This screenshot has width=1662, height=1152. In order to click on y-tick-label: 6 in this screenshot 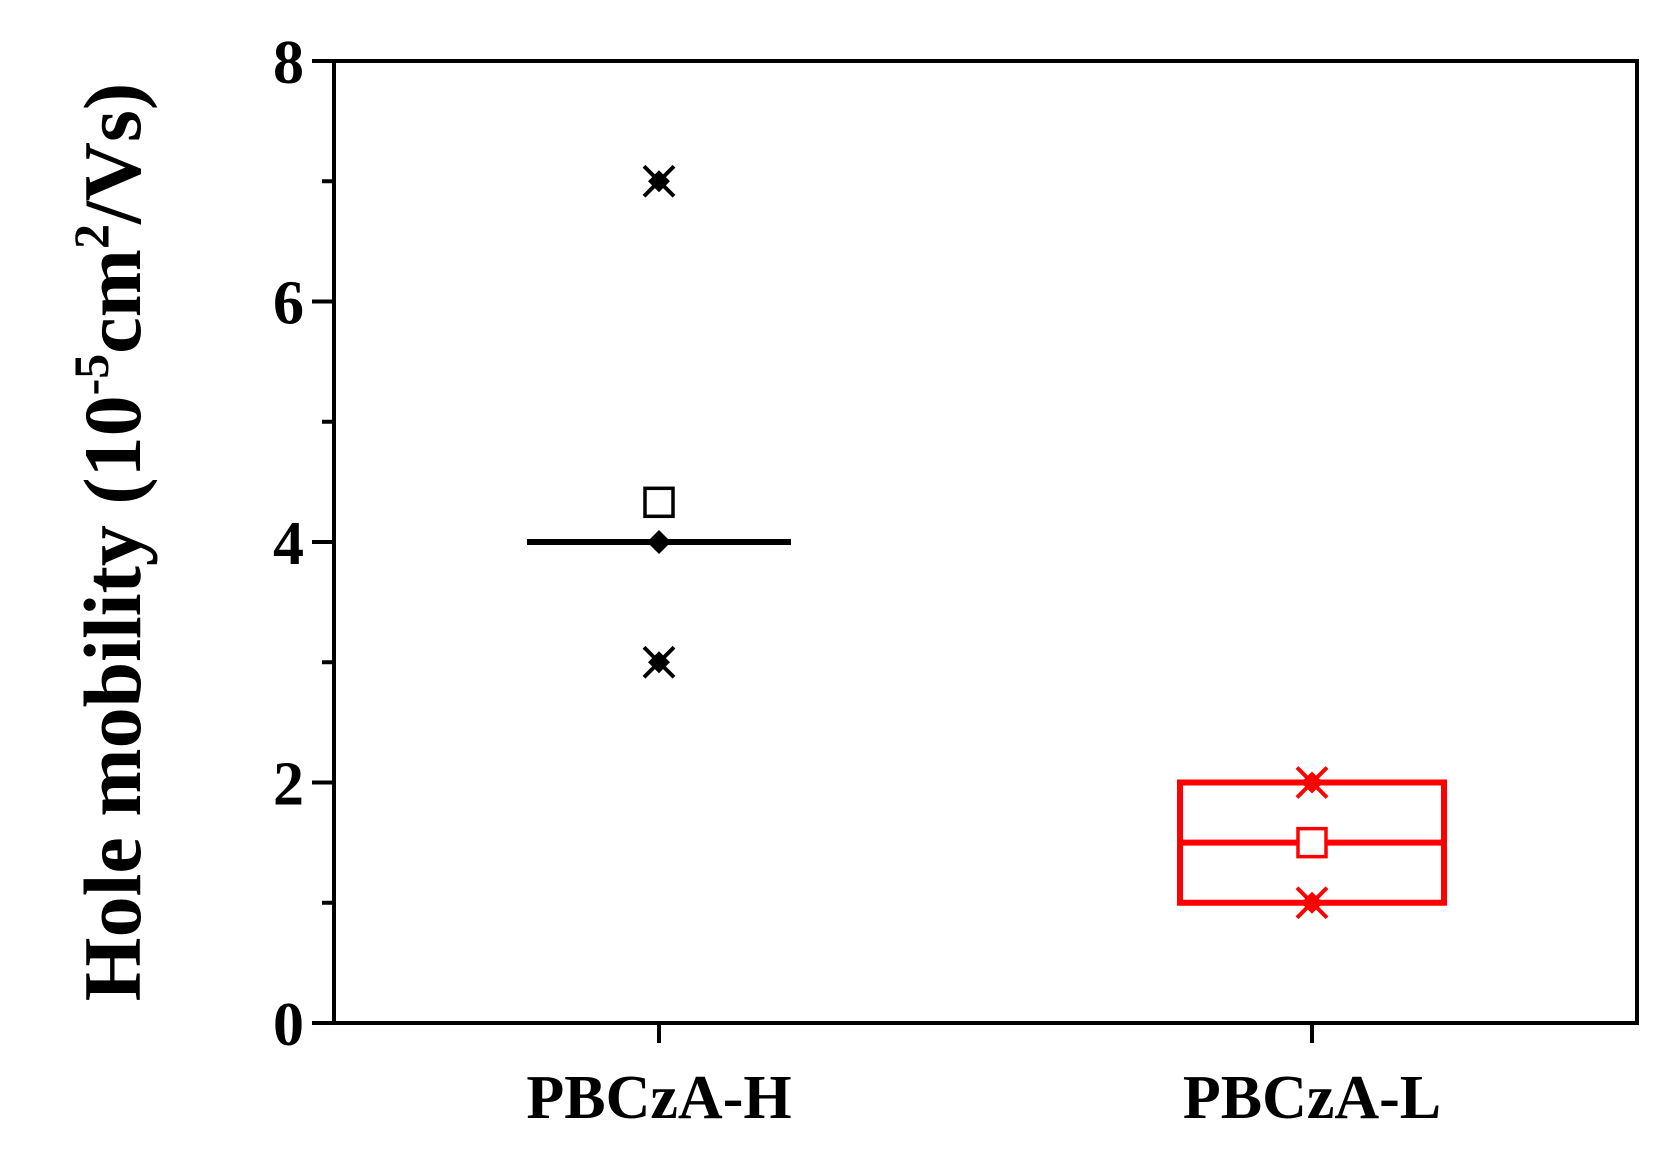, I will do `click(288, 304)`.